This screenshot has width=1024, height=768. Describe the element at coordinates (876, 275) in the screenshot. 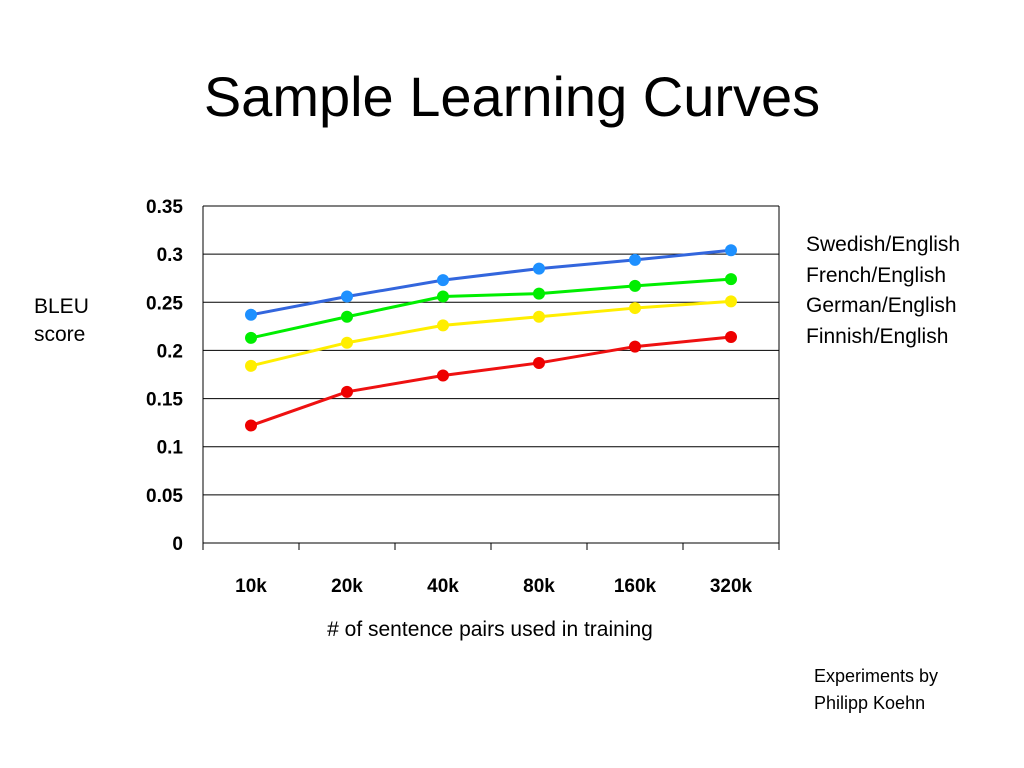

I see `legend-entry-french: French/English` at that location.